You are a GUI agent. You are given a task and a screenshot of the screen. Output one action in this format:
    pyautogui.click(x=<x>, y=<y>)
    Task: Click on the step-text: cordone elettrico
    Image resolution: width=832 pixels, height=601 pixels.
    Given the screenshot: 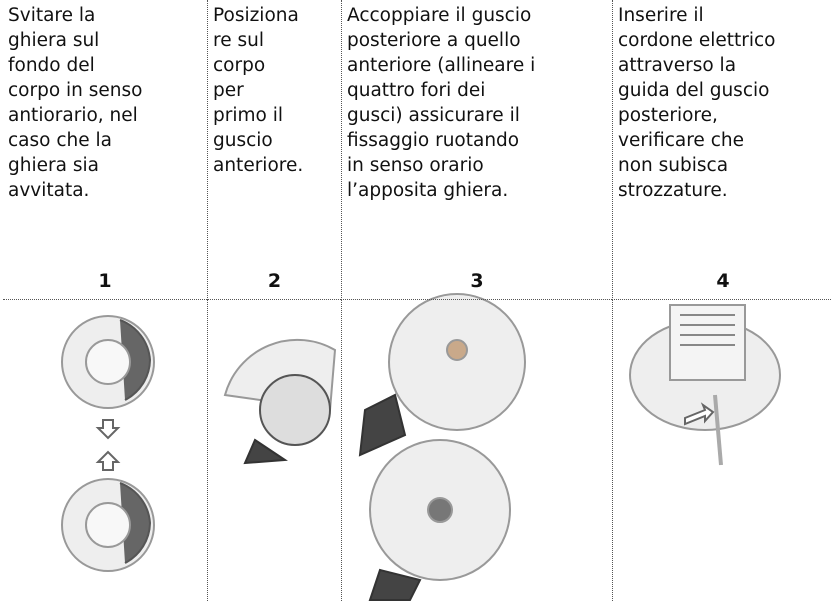 What is the action you would take?
    pyautogui.click(x=697, y=40)
    